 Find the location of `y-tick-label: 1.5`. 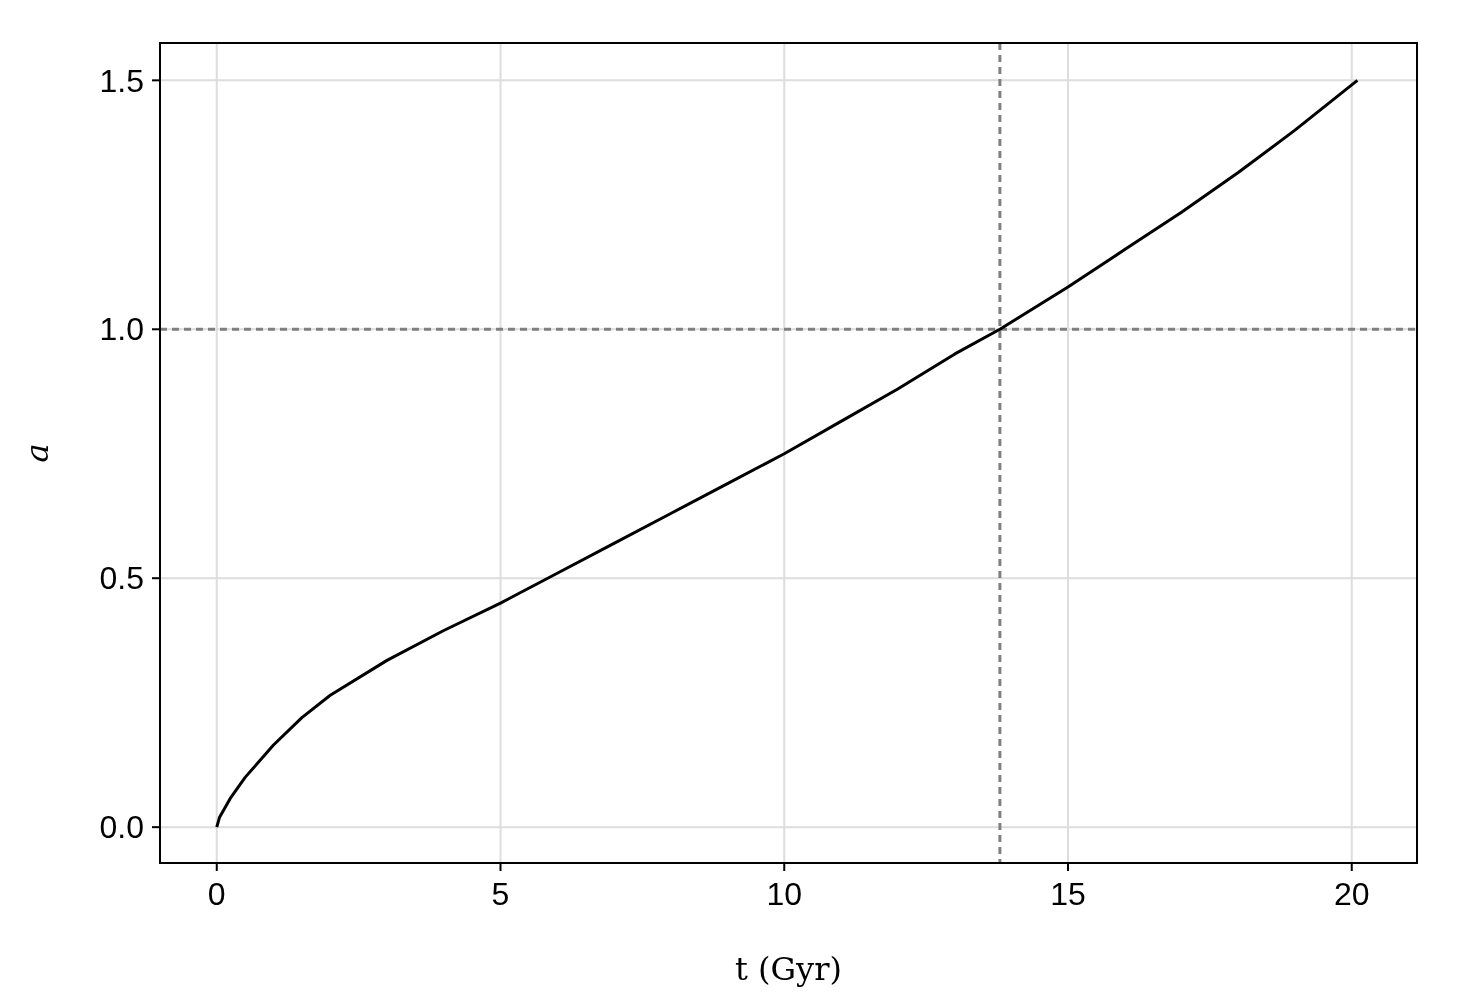

y-tick-label: 1.5 is located at coordinates (121, 80).